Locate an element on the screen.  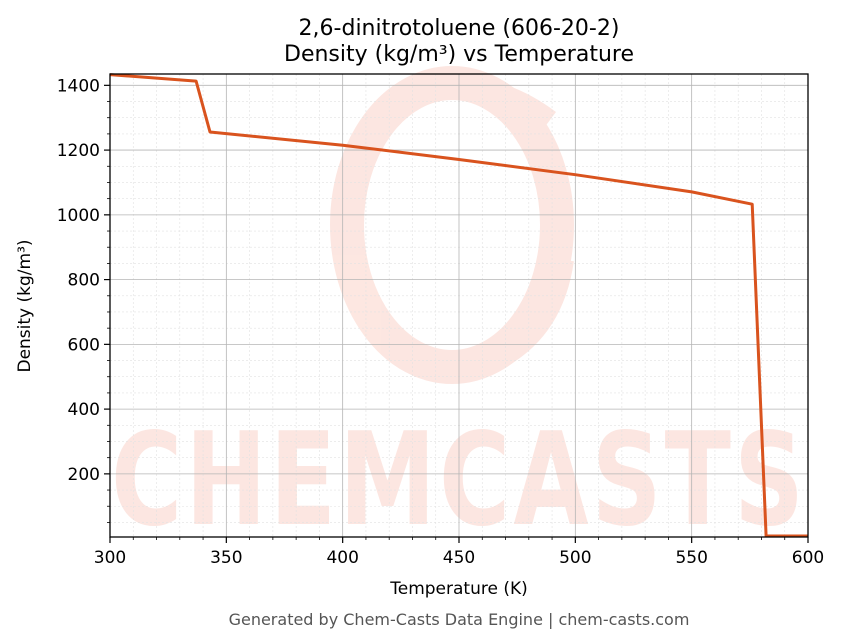
x-axis-label: Temperature (K) is located at coordinates (458, 589).